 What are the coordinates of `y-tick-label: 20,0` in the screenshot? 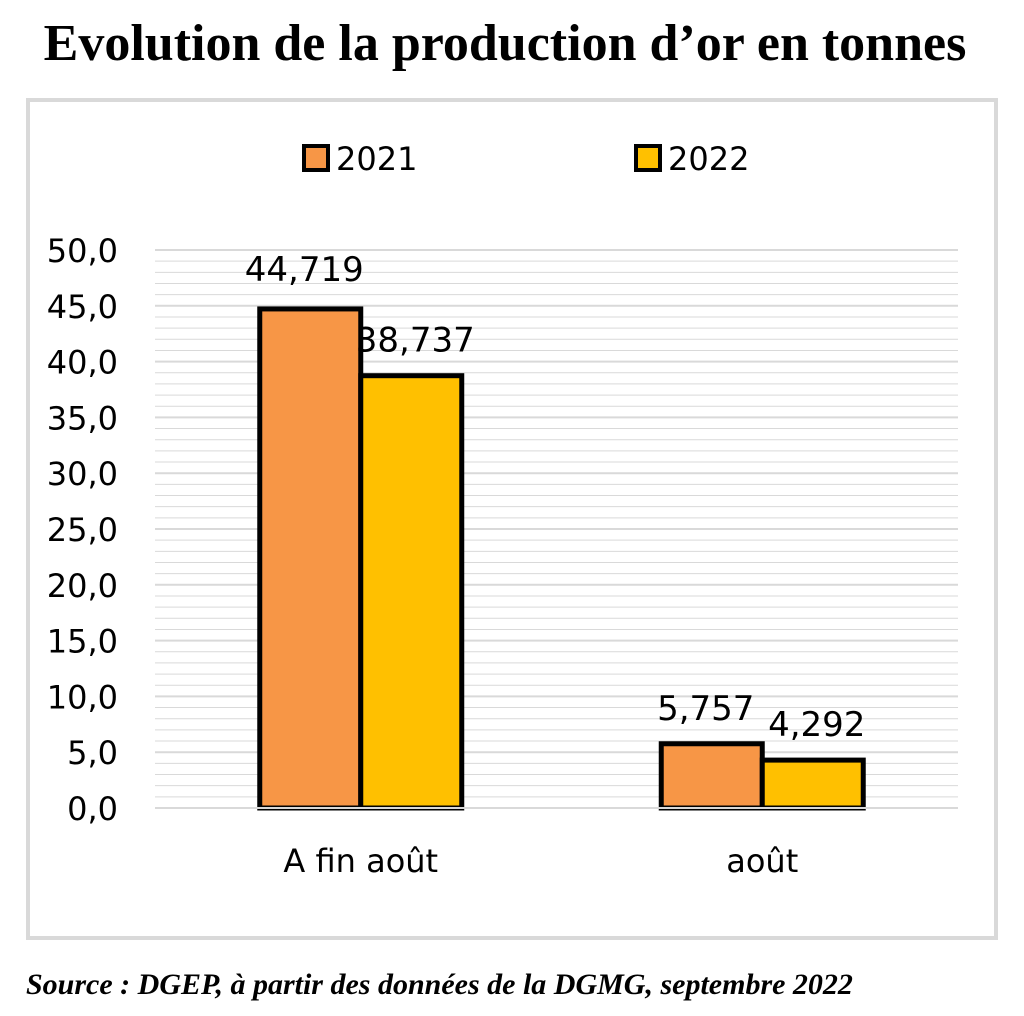 It's located at (82, 586).